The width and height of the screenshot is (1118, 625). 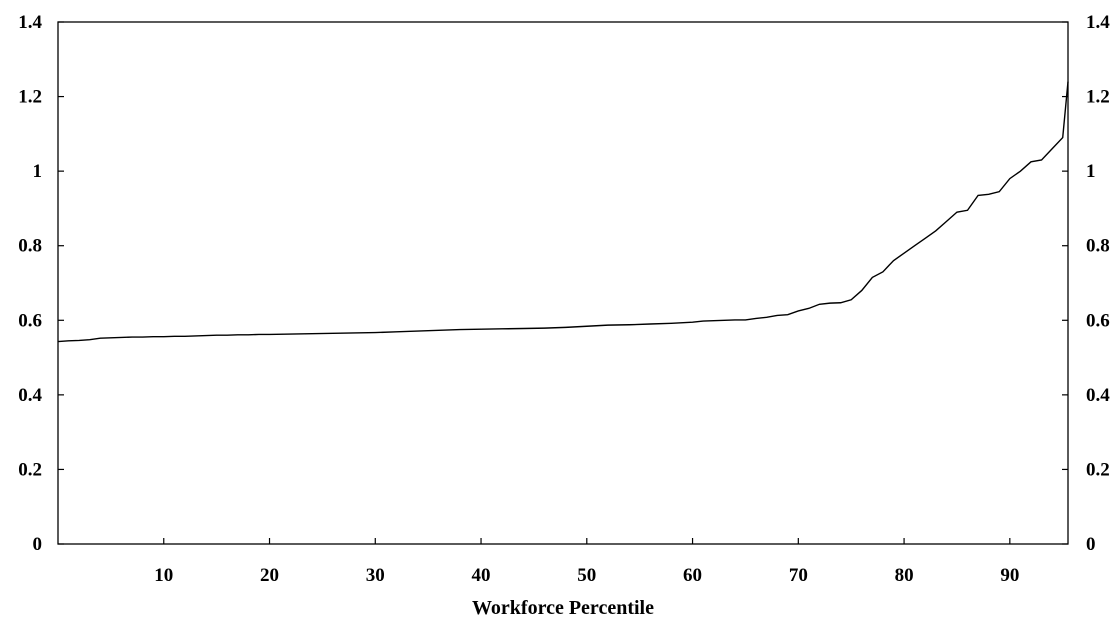 What do you see at coordinates (1098, 246) in the screenshot?
I see `y-tick-right-label: 0.8` at bounding box center [1098, 246].